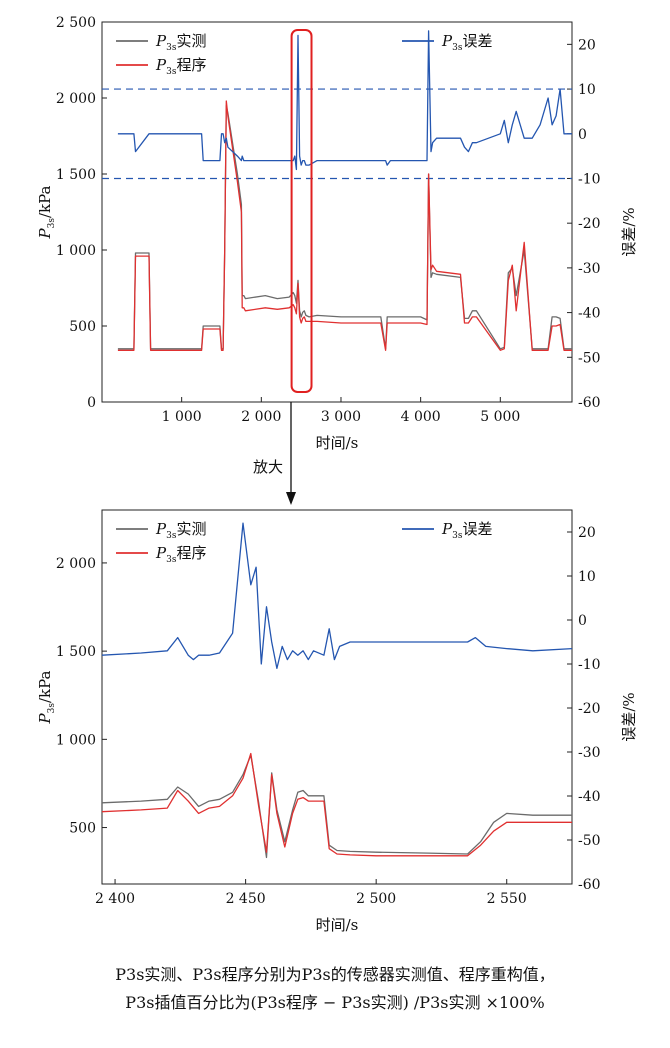 Image resolution: width=670 pixels, height=1048 pixels. Describe the element at coordinates (589, 314) in the screenshot. I see `top-y2-tick-label: -40` at that location.